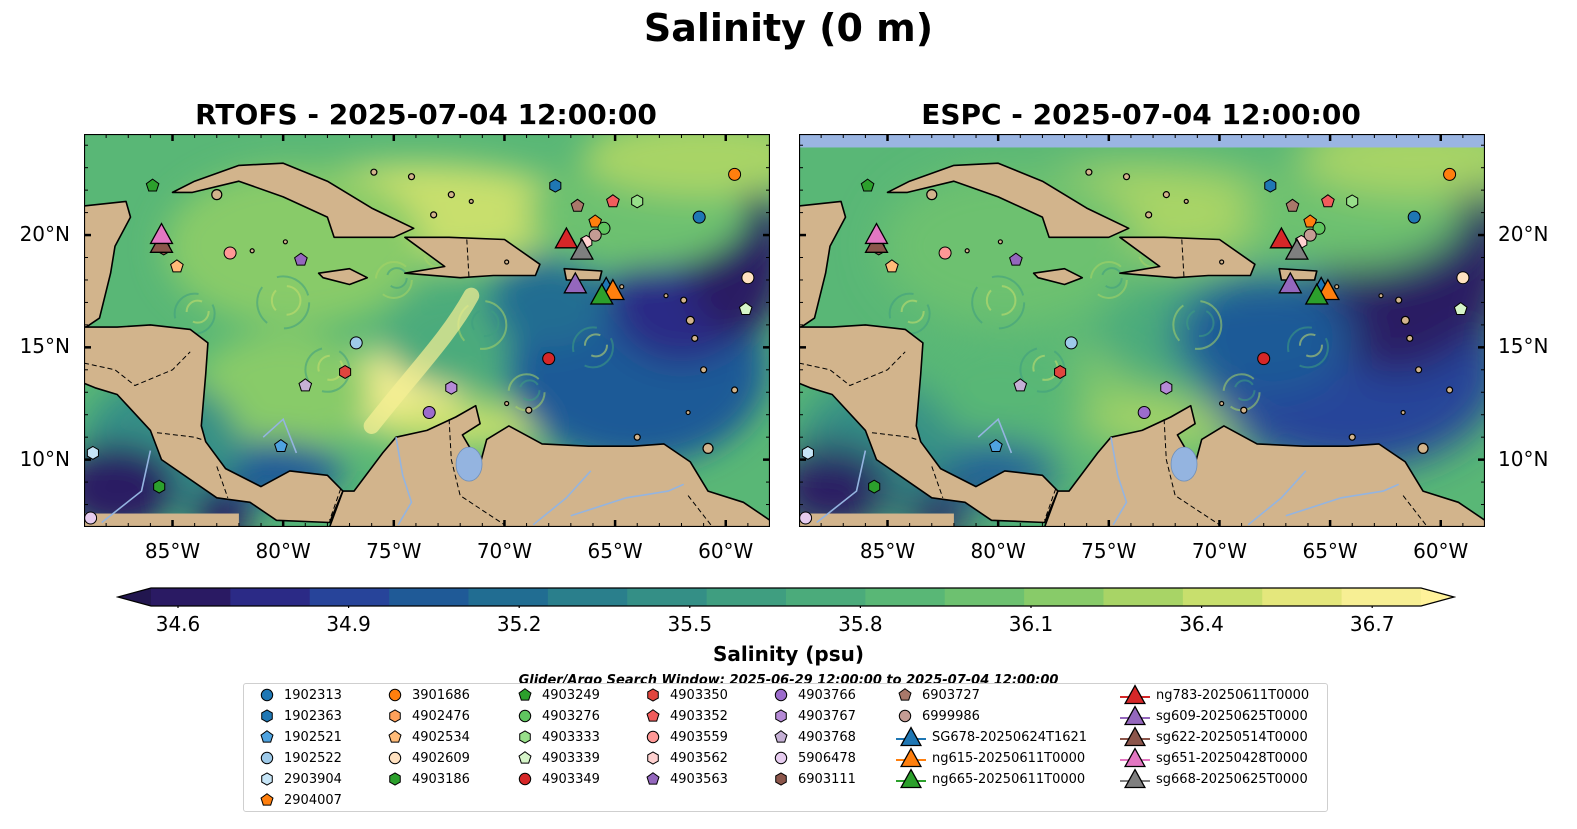 This screenshot has height=829, width=1577. What do you see at coordinates (426, 114) in the screenshot?
I see `panel-title-rtofs: RTOFS - 2025-07-04 12:00:00` at bounding box center [426, 114].